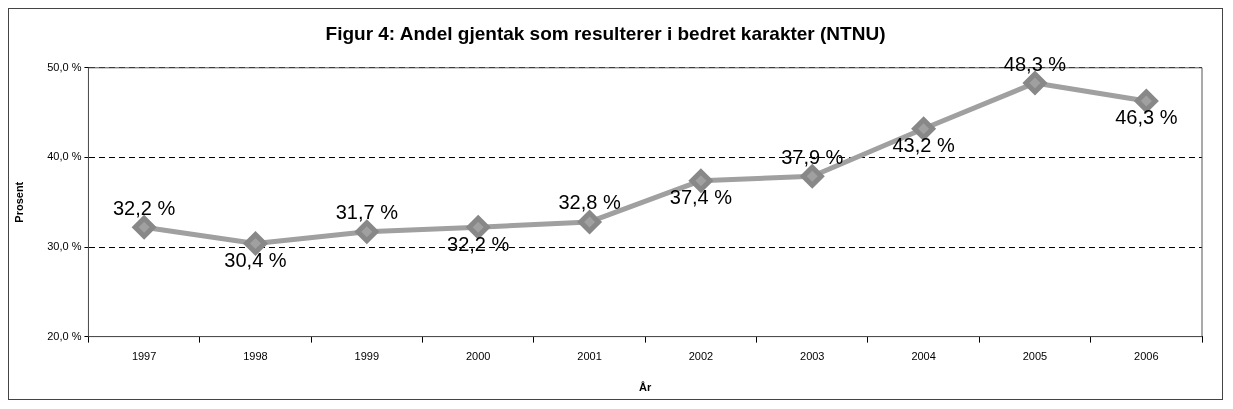 This screenshot has width=1233, height=409. What do you see at coordinates (255, 259) in the screenshot?
I see `data-label: 30,4 %` at bounding box center [255, 259].